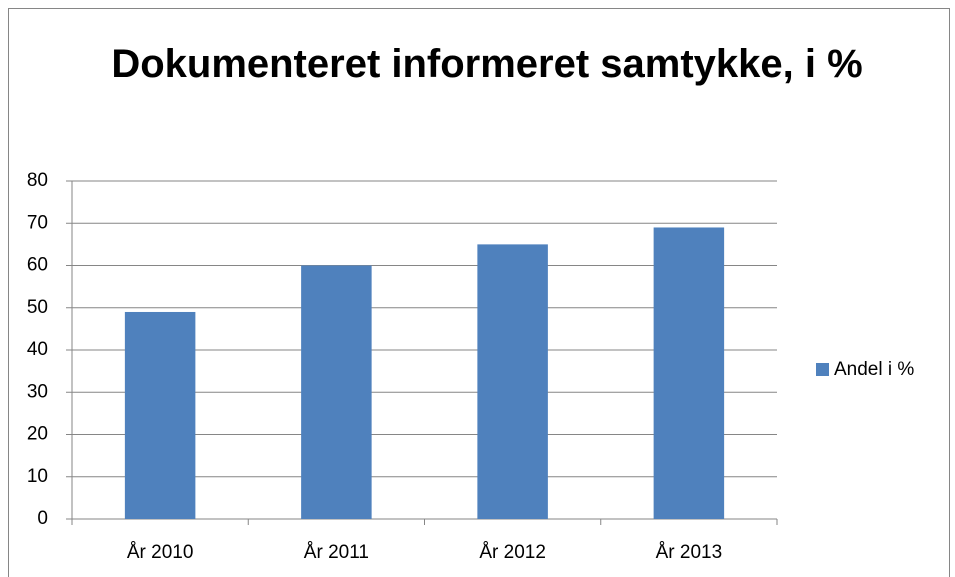  Describe the element at coordinates (37, 222) in the screenshot. I see `y-tick-label: 70` at that location.